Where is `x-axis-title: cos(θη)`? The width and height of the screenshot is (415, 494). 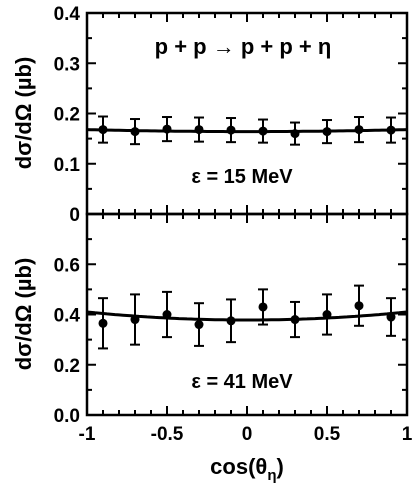 x-axis-title: cos(θη) is located at coordinates (247, 469).